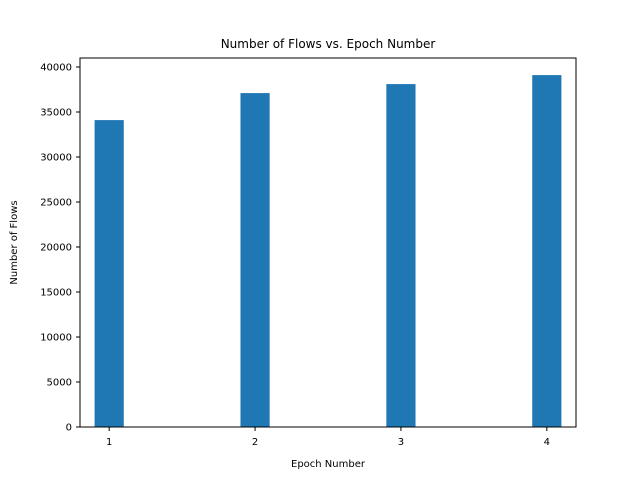 This screenshot has width=640, height=480. Describe the element at coordinates (59, 383) in the screenshot. I see `y-tick-label-5000: 5000` at that location.